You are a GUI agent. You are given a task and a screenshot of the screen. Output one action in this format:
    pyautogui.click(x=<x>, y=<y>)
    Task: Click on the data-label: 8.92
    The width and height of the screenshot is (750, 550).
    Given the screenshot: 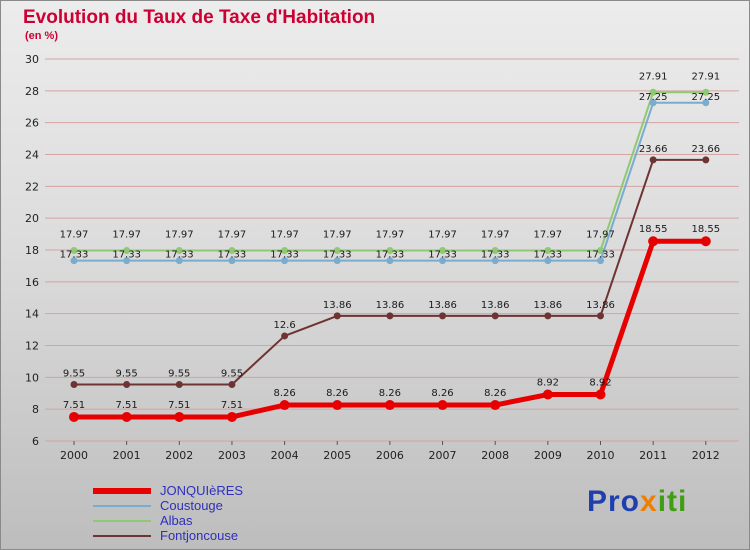 What is the action you would take?
    pyautogui.click(x=600, y=383)
    